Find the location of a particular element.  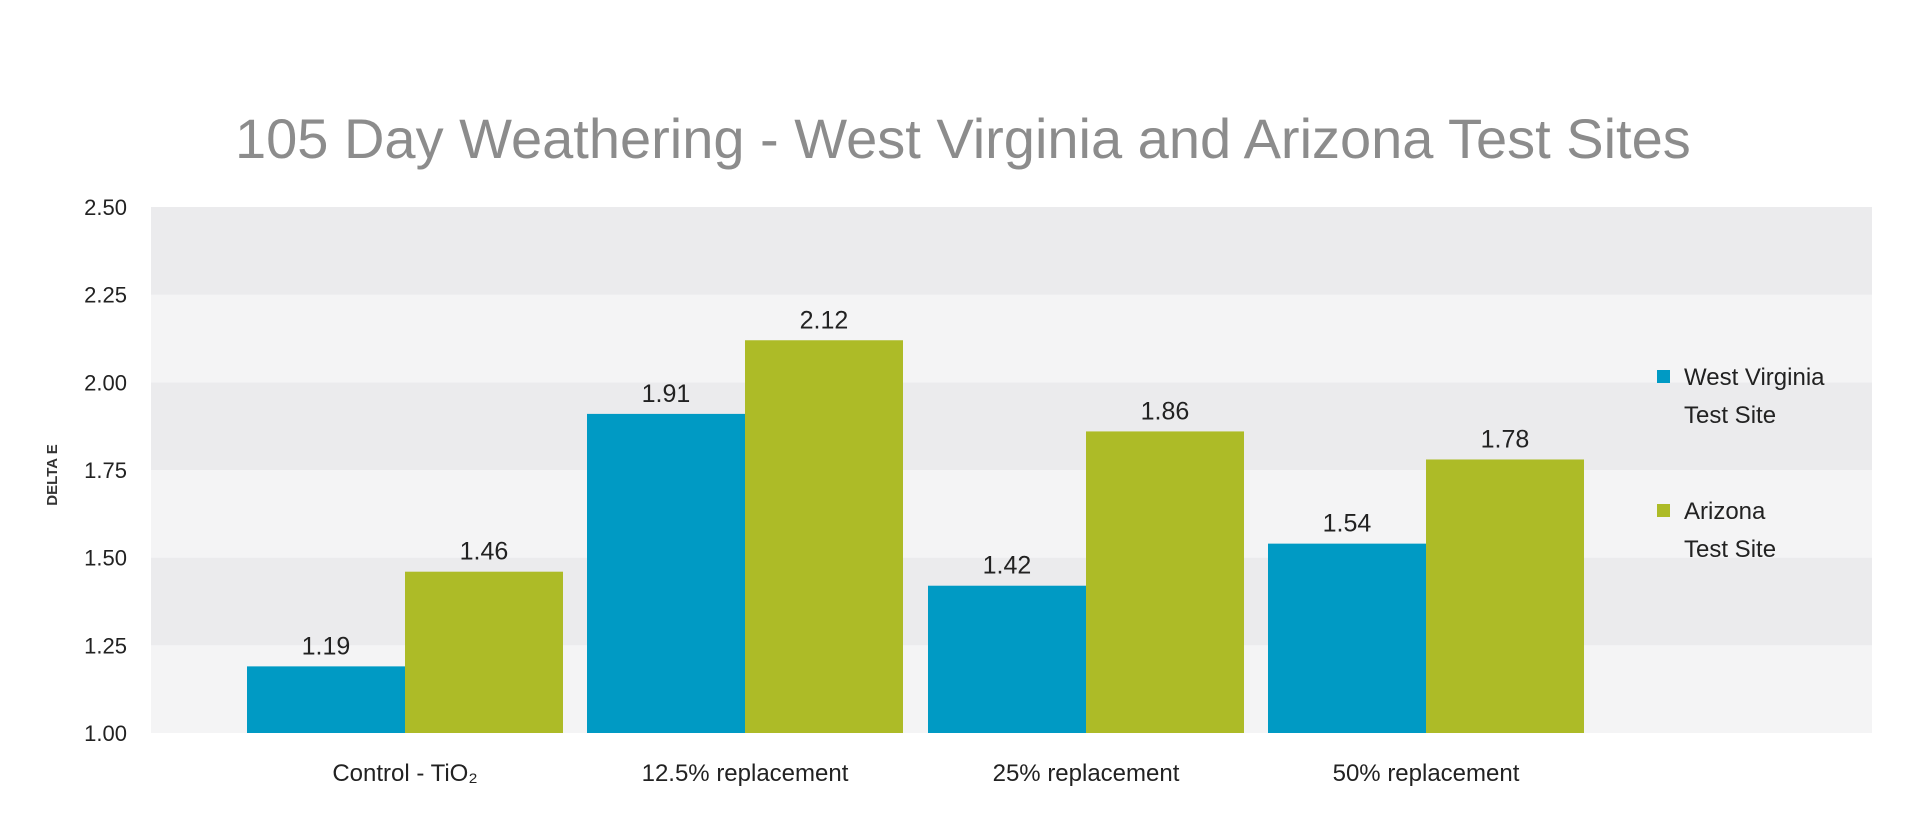

legend-label: Arizona is located at coordinates (1725, 511).